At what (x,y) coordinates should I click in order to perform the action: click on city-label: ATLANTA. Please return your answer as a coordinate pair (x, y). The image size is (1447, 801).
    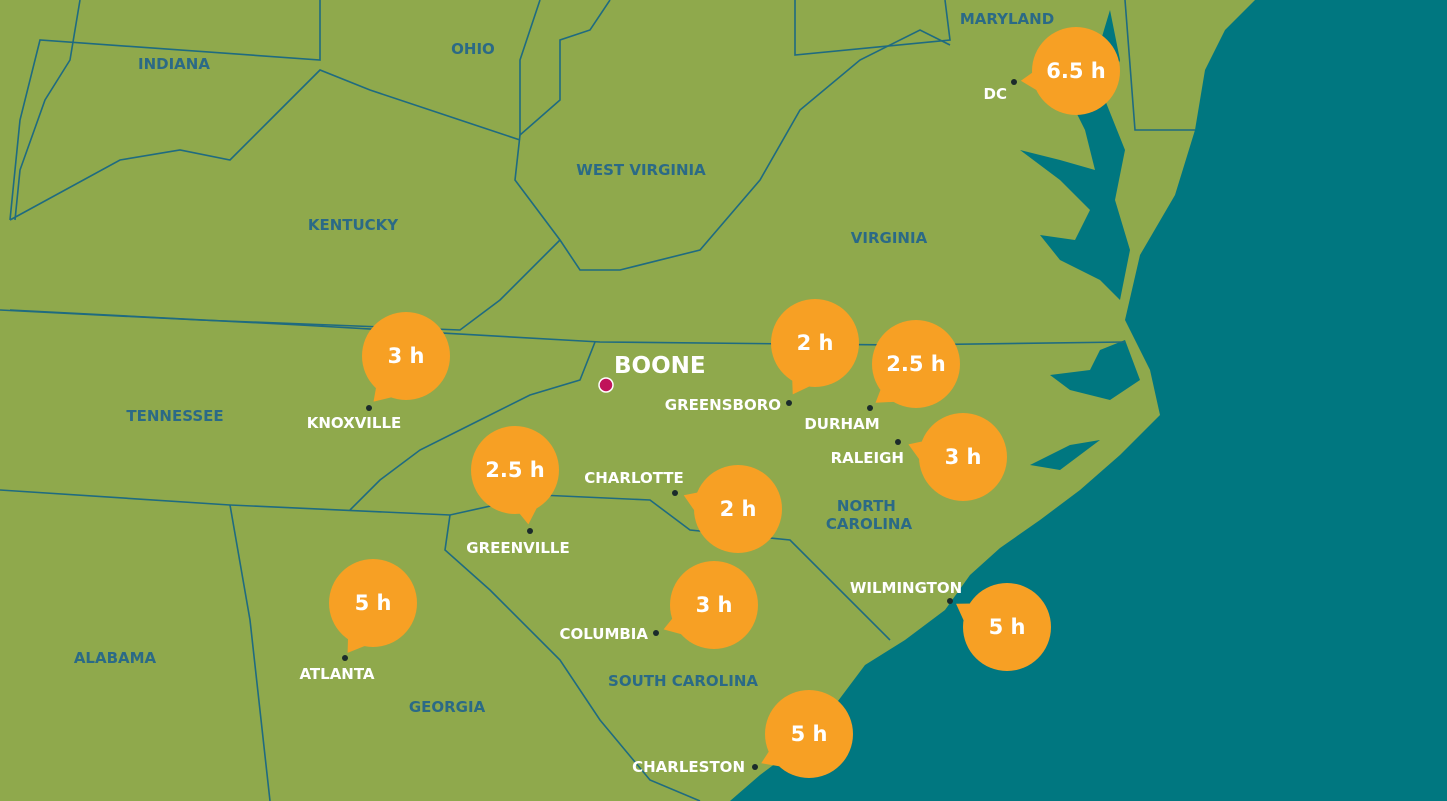
    Looking at the image, I should click on (336, 674).